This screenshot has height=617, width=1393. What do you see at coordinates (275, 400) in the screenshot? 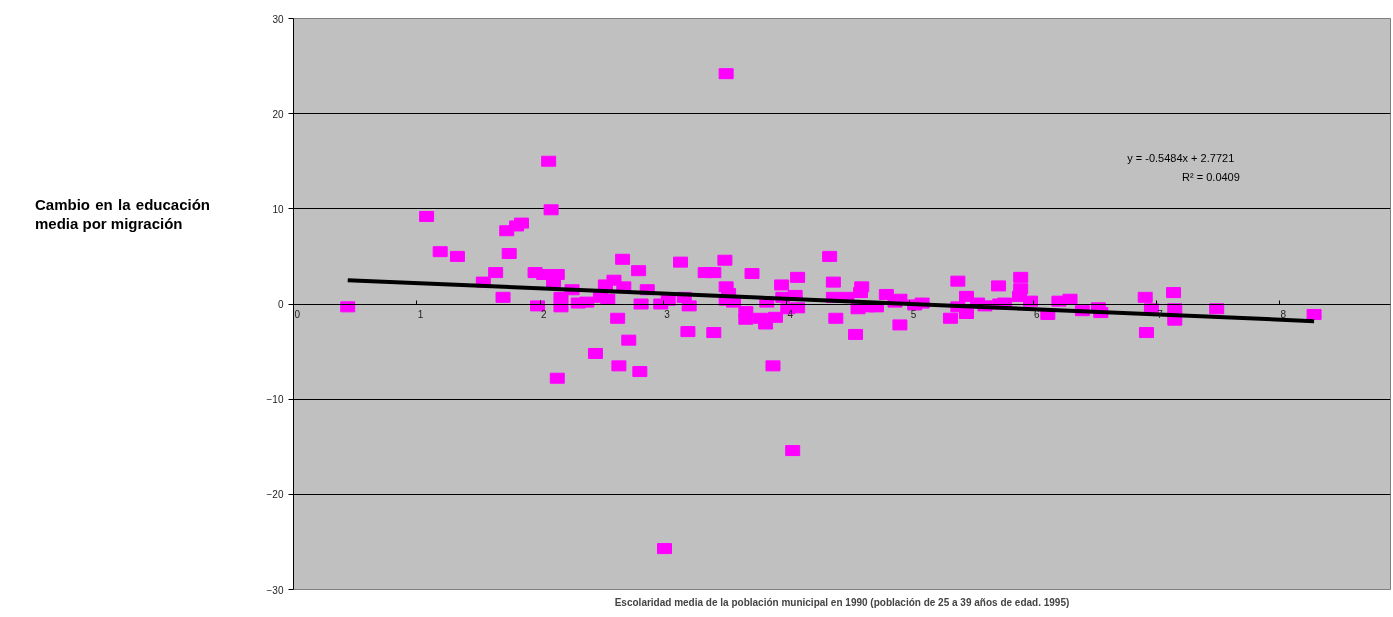
I see `y-tick-label: −10` at bounding box center [275, 400].